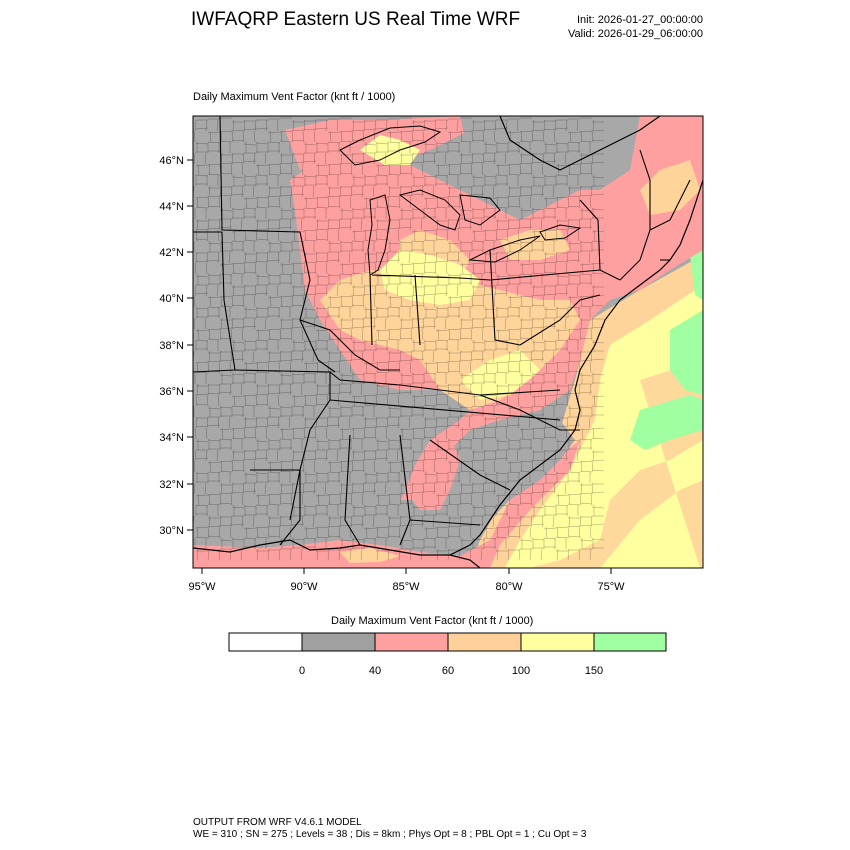 The image size is (850, 850). What do you see at coordinates (171, 392) in the screenshot?
I see `lat-label: 36°N` at bounding box center [171, 392].